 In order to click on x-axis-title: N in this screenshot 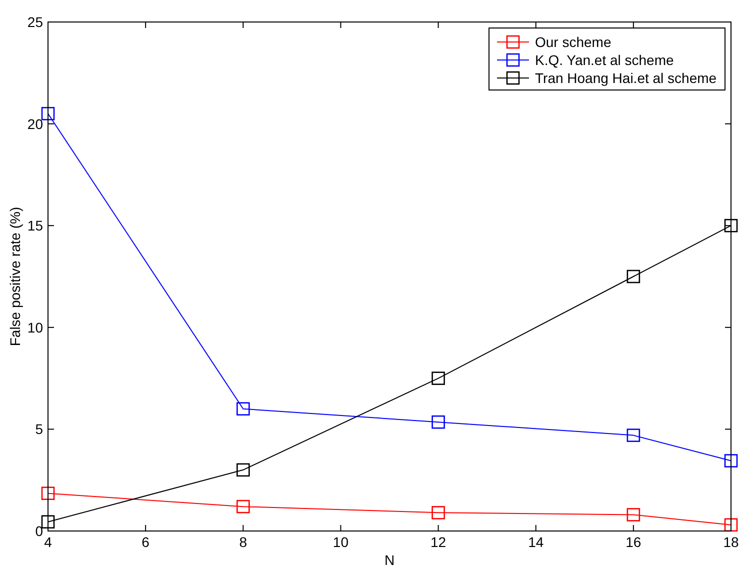, I will do `click(389, 560)`.